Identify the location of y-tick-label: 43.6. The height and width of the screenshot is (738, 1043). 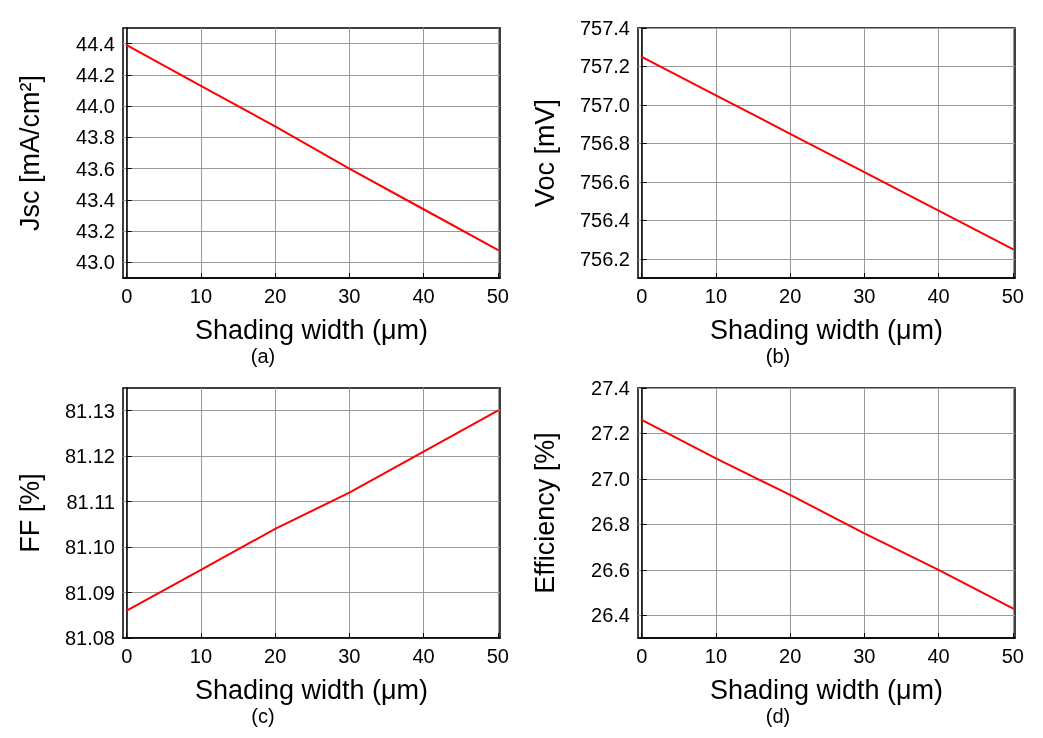
(95, 168).